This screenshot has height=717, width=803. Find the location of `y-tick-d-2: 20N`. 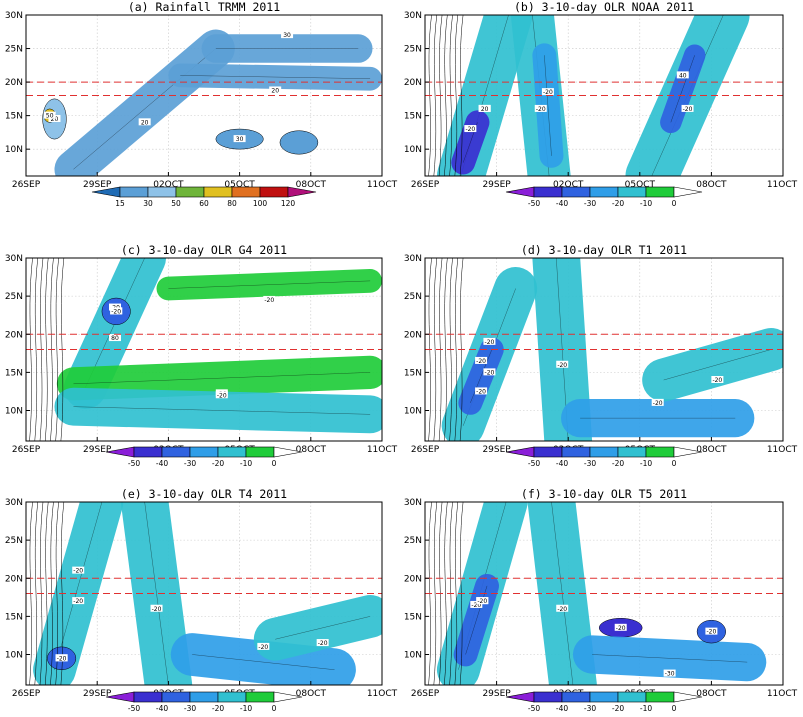

y-tick-d-2: 20N is located at coordinates (413, 335).